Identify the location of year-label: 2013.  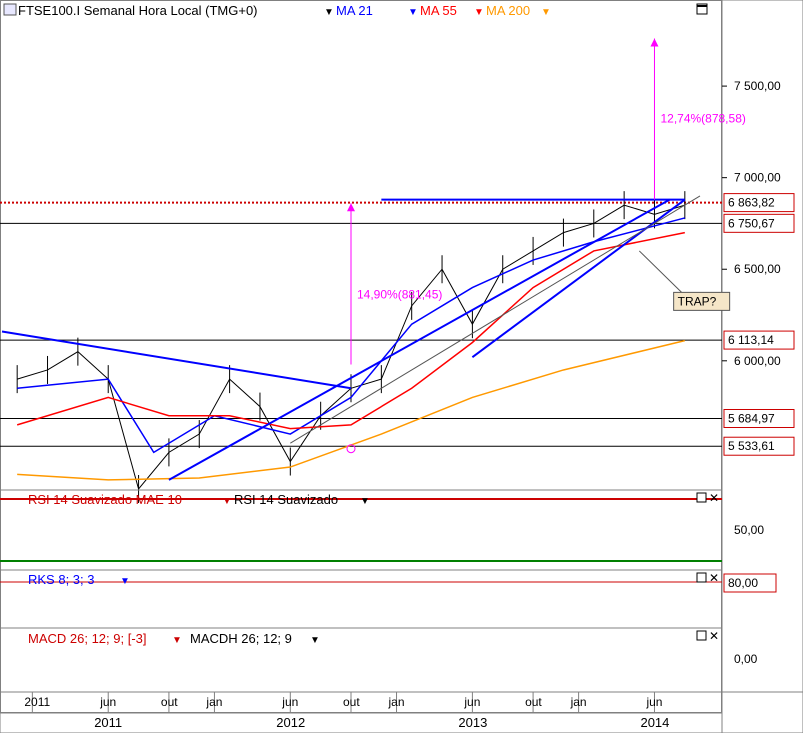
(472, 722).